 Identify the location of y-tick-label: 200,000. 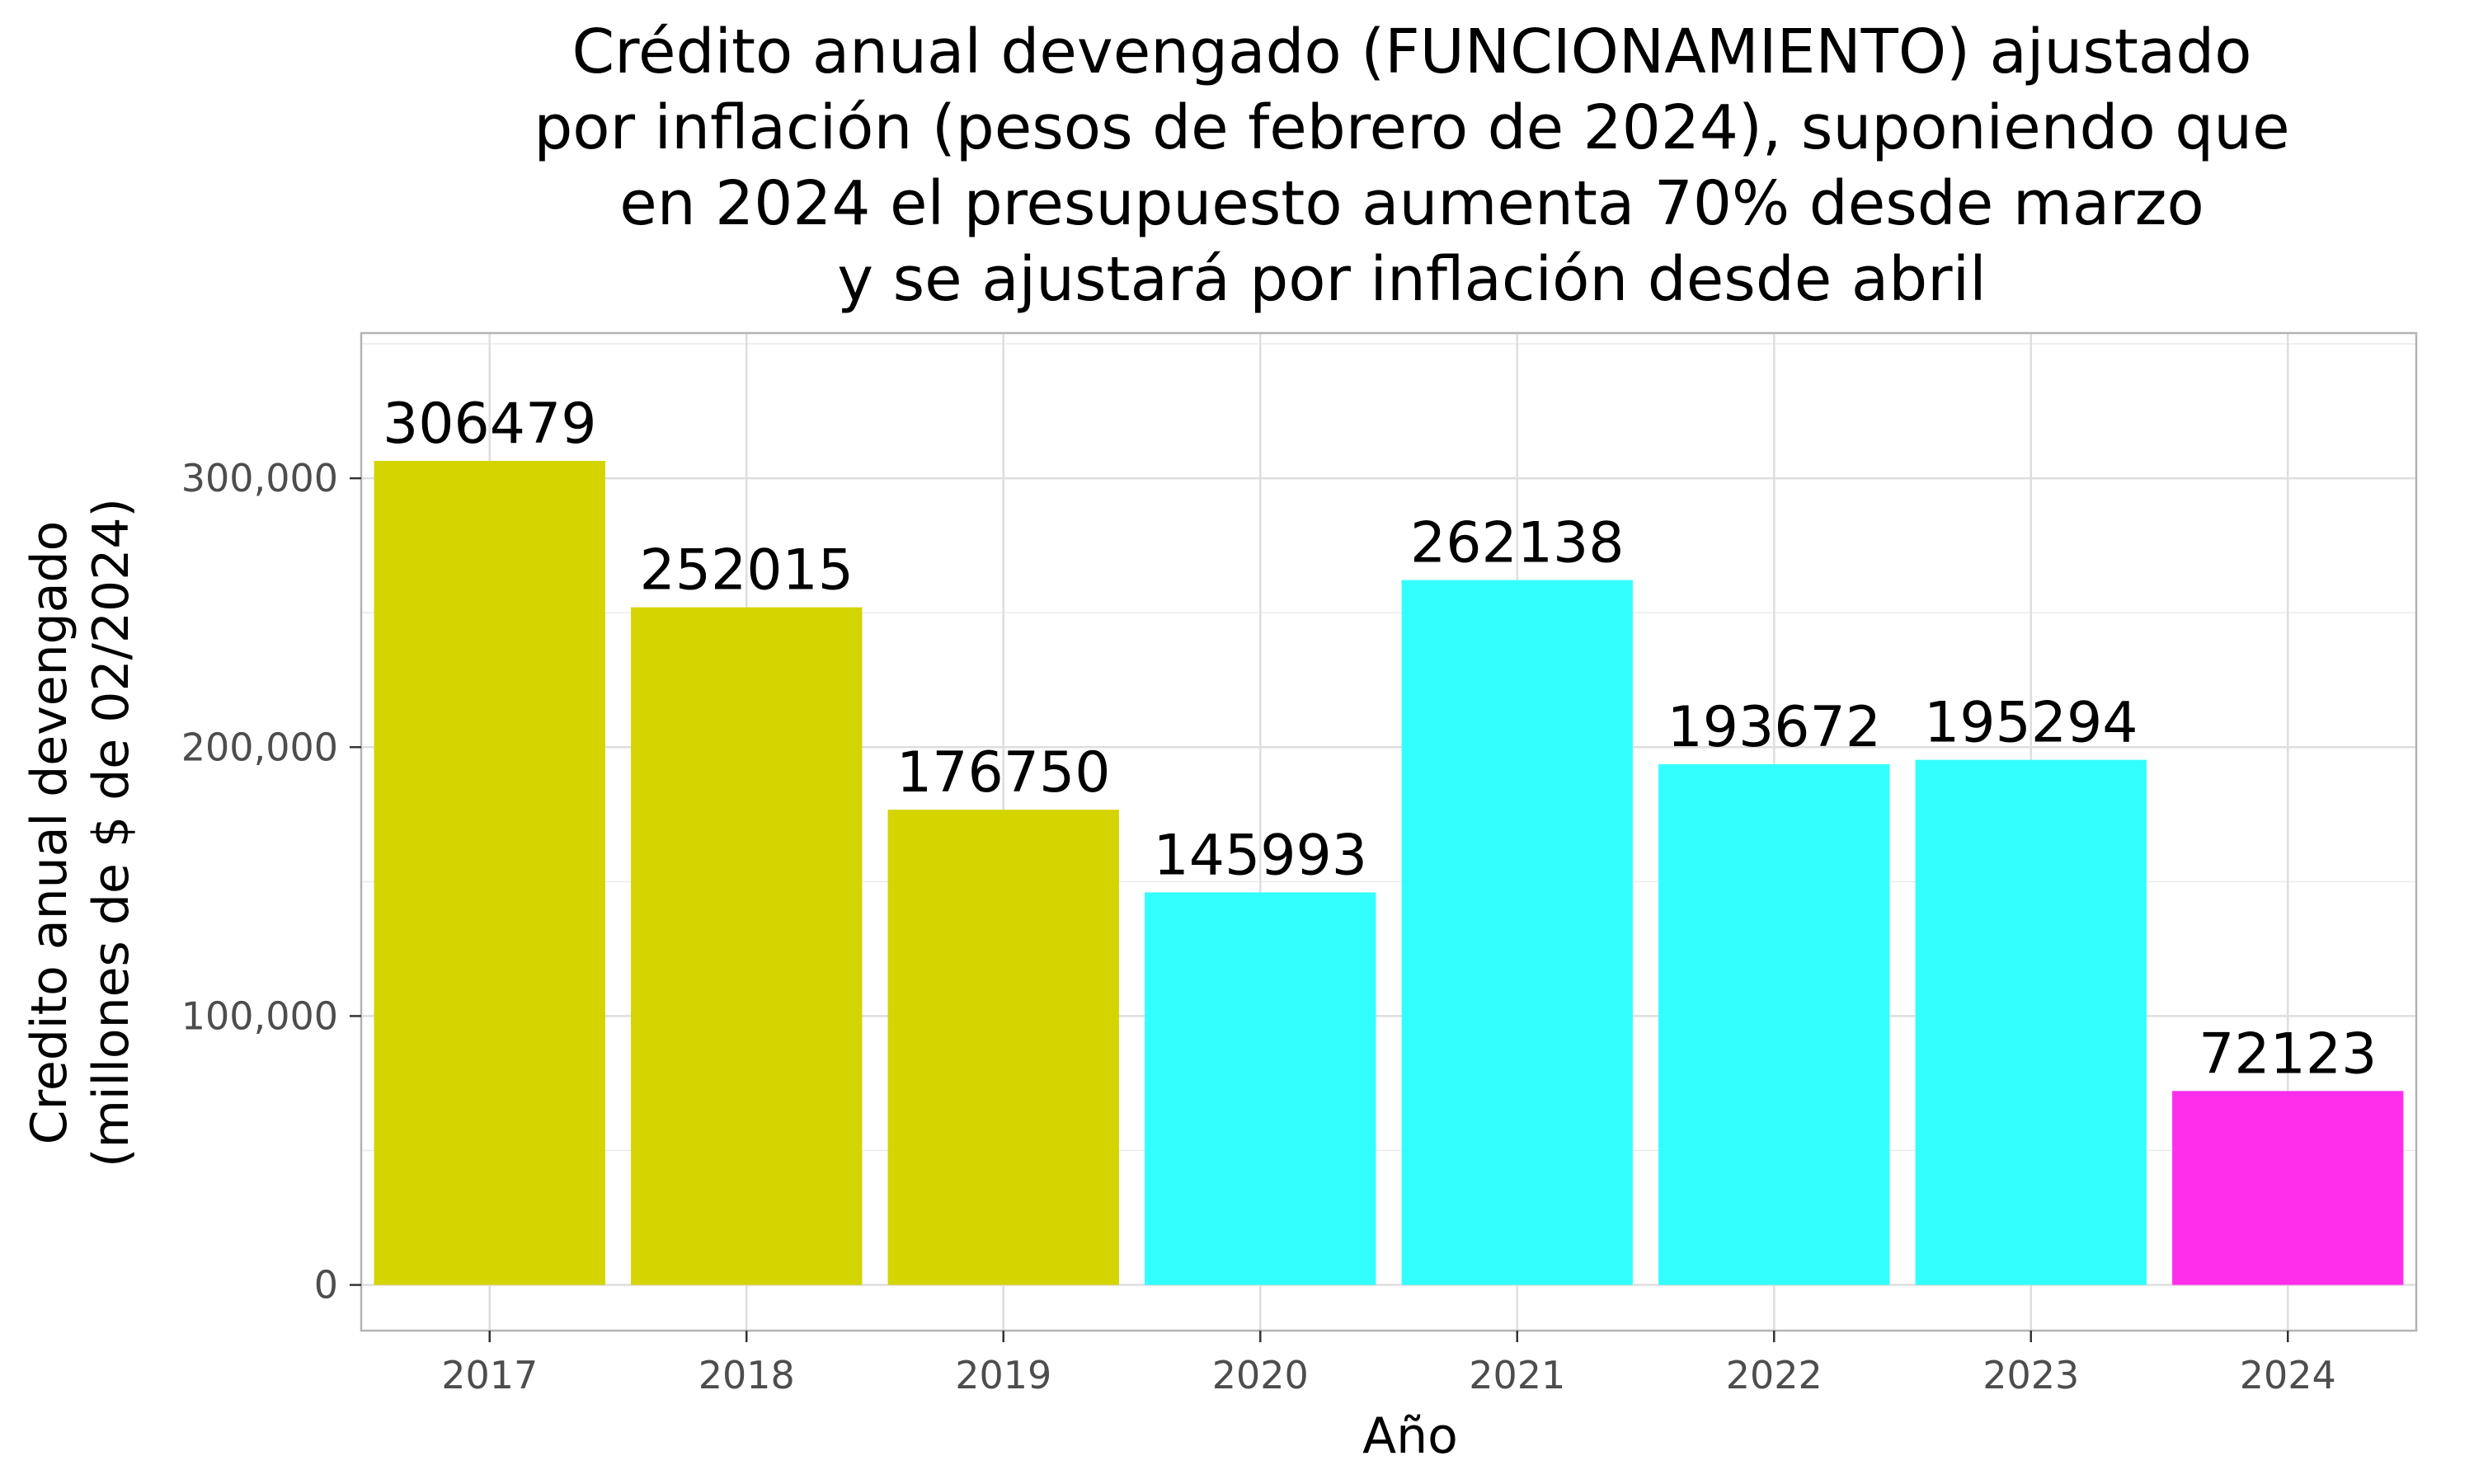
(259, 747).